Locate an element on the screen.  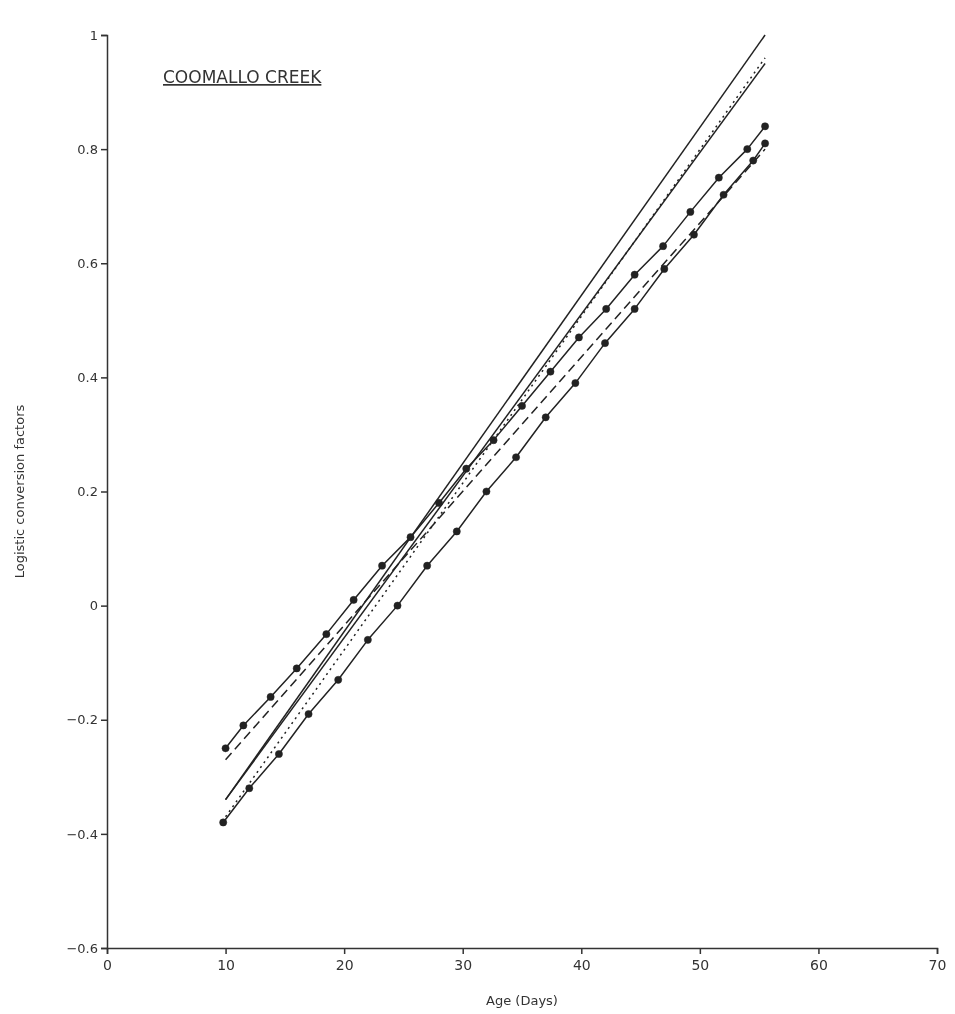
y-tick-label: 0.8 is located at coordinates (87, 149).